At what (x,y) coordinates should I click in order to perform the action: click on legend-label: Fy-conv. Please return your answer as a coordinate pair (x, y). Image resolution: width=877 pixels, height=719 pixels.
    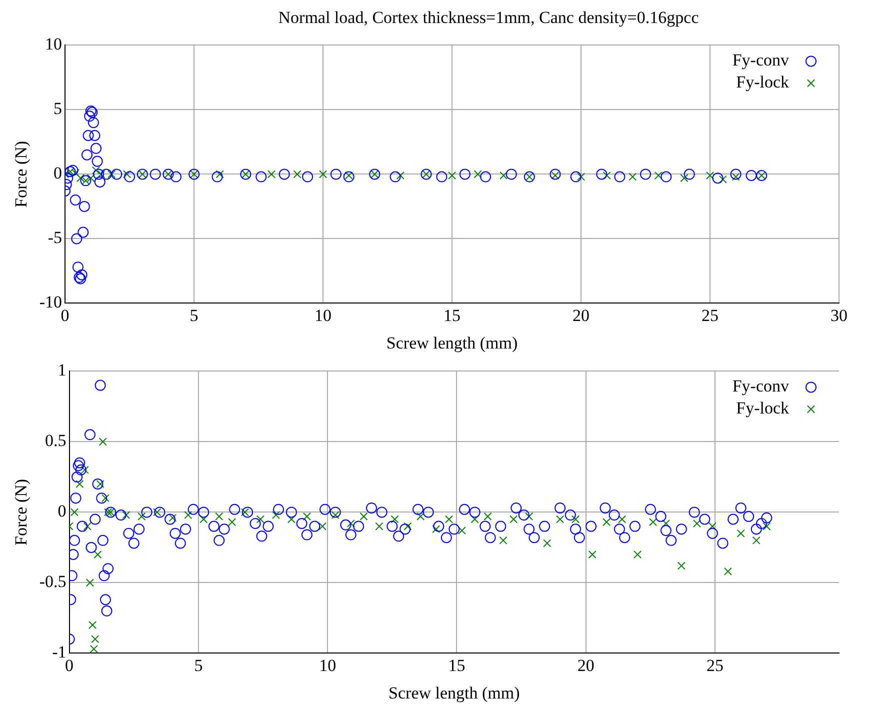
    Looking at the image, I should click on (761, 386).